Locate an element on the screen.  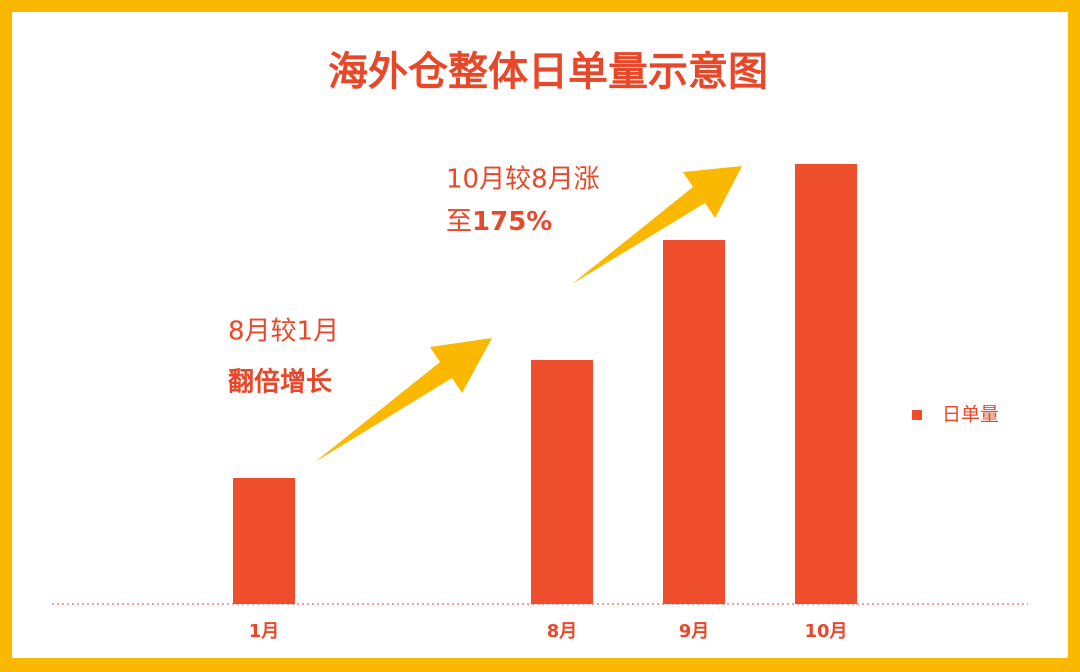
x-tick-label: 8月 is located at coordinates (562, 631).